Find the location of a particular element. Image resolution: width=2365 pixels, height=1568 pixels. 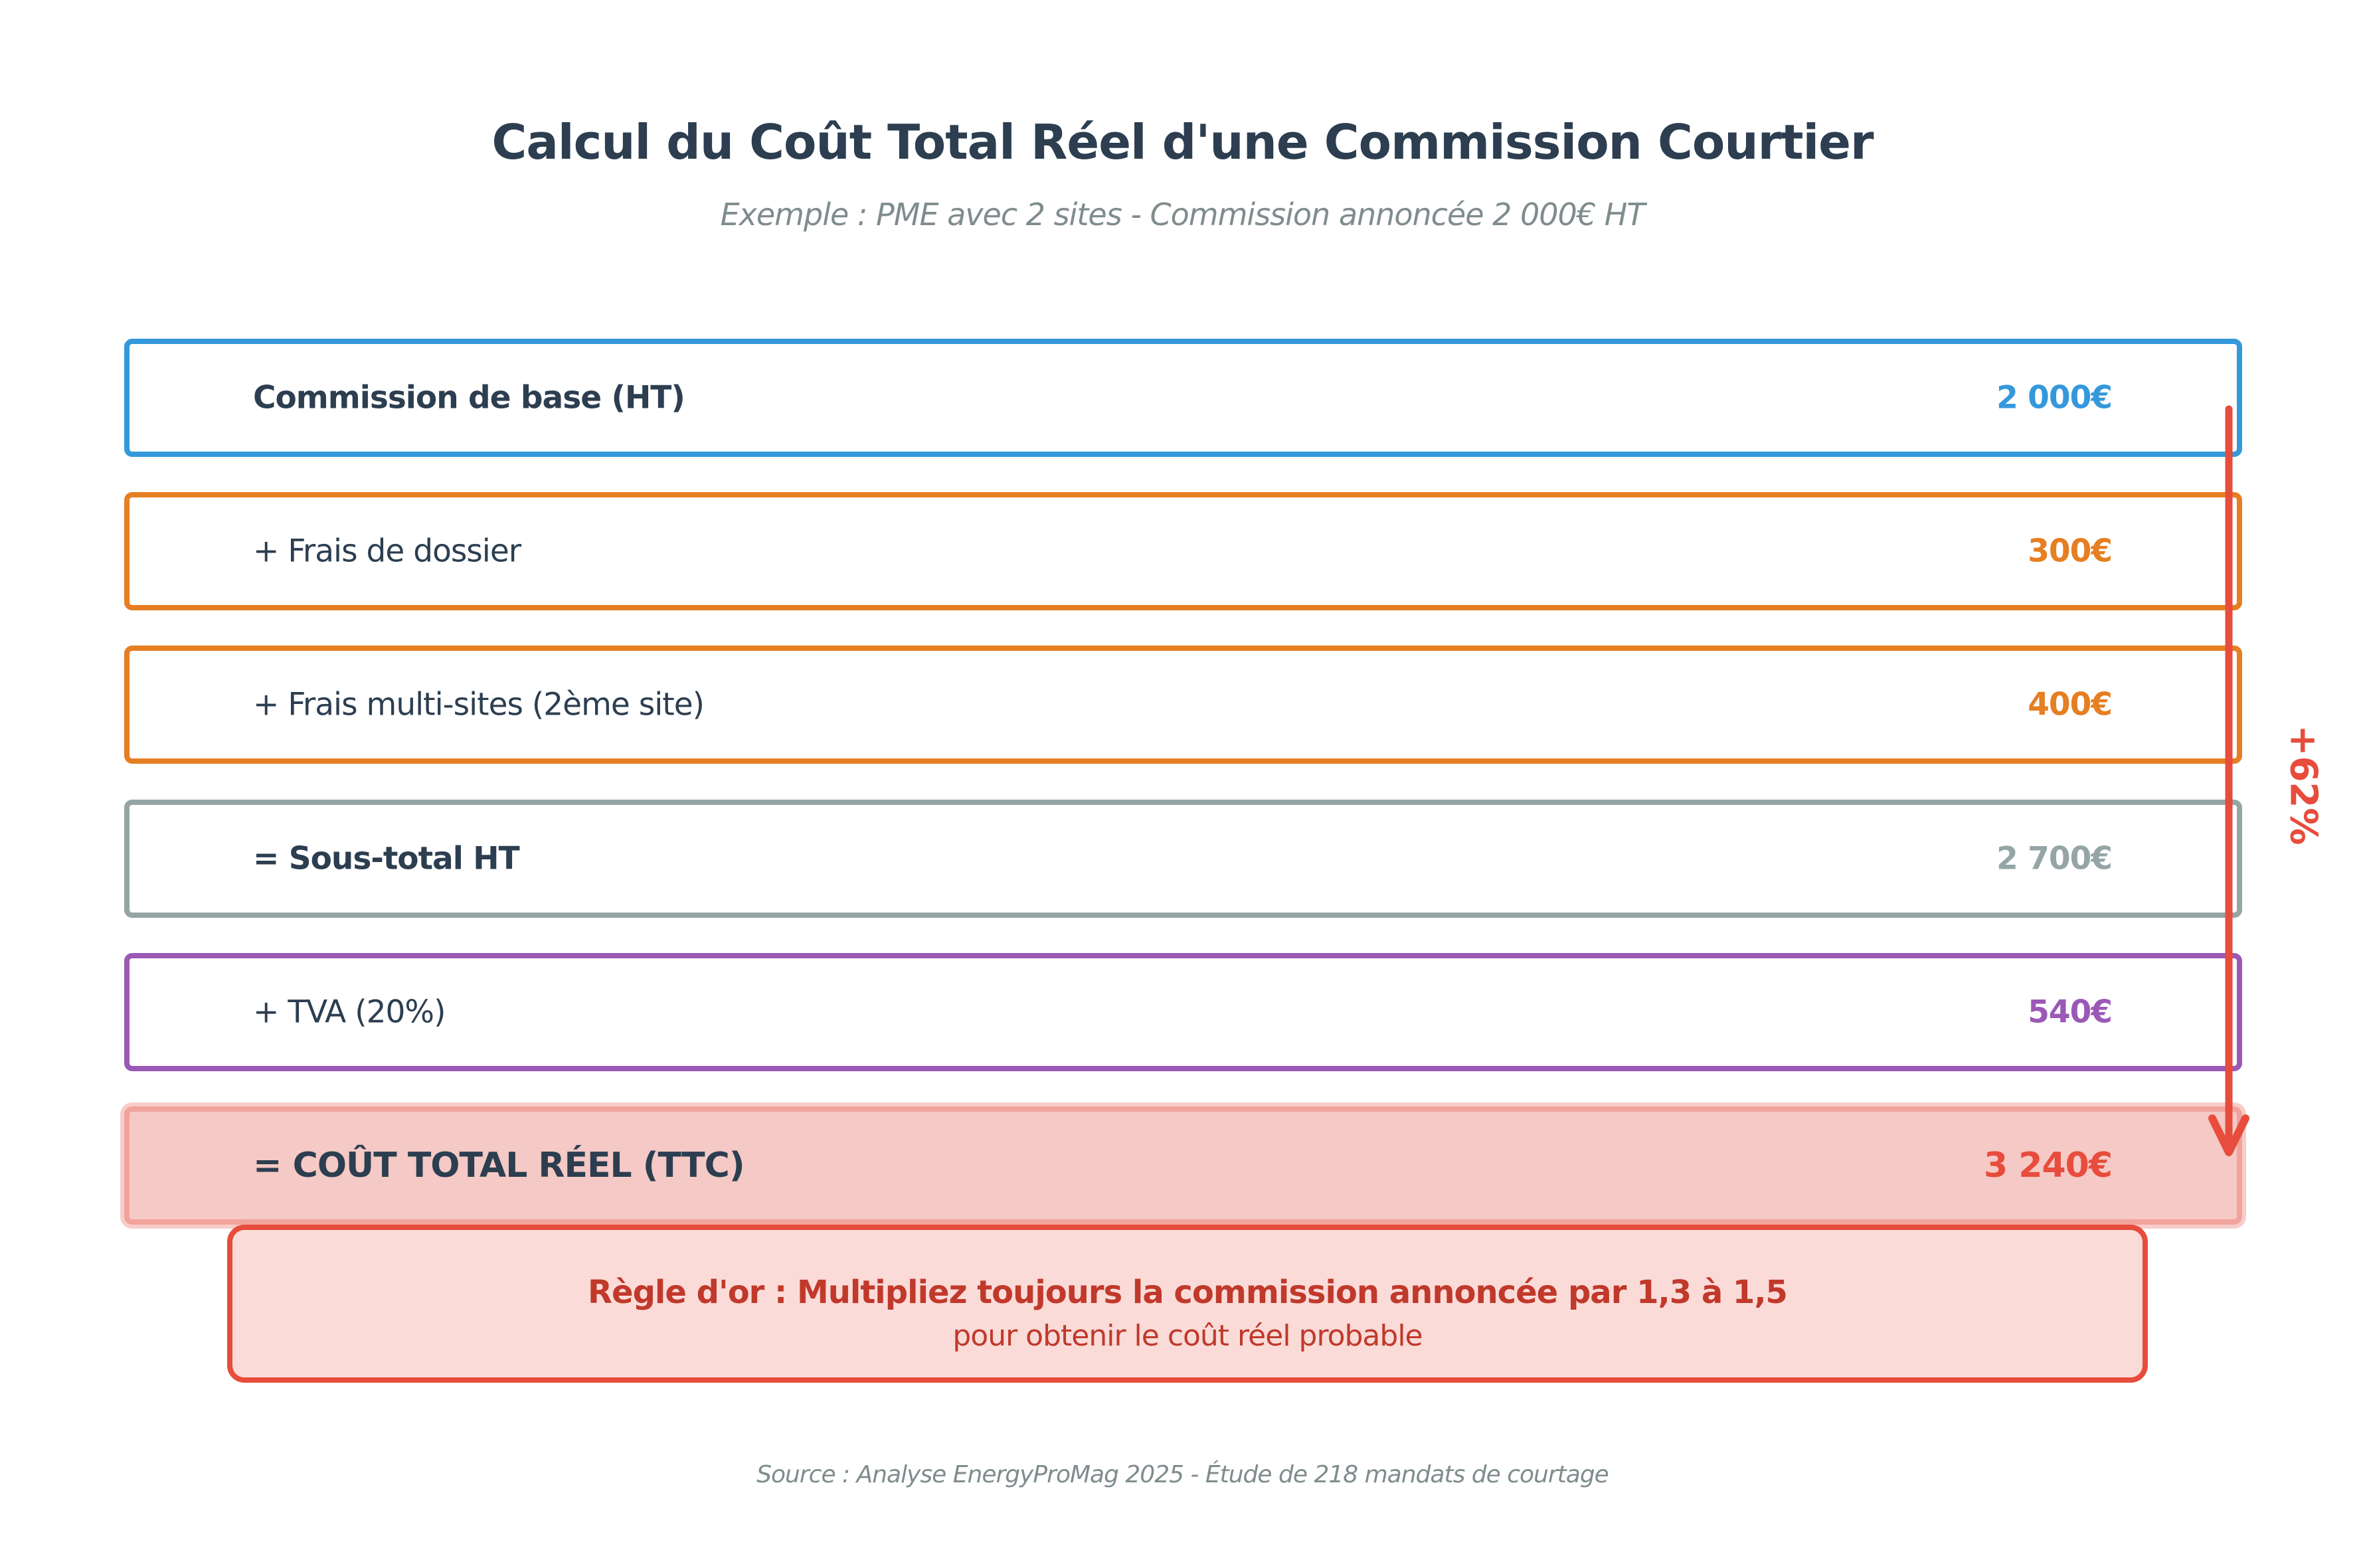

row-multisite-fees: + Frais multi-sites (2ème site) 400€ is located at coordinates (1183, 705).